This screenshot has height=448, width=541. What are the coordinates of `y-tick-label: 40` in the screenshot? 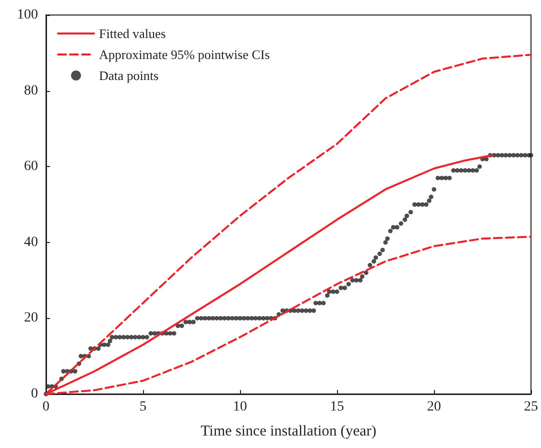 It's located at (31, 242).